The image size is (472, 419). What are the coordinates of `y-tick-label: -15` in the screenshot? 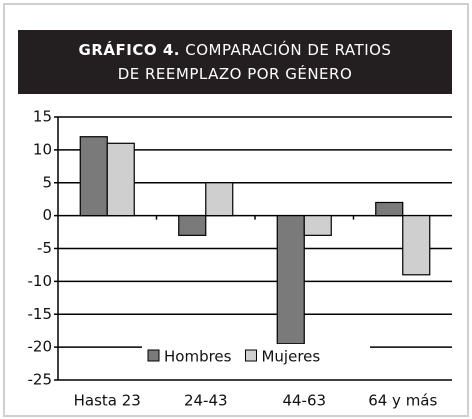 It's located at (40, 314).